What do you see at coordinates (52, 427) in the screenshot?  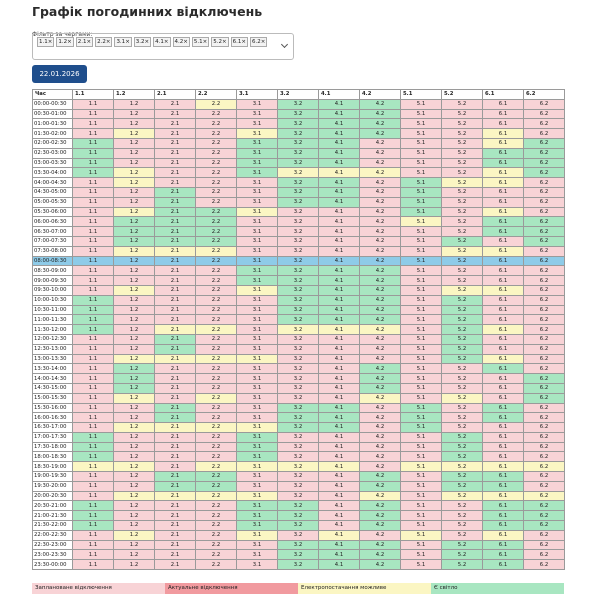 I see `time-cell: 16:30-17:00` at bounding box center [52, 427].